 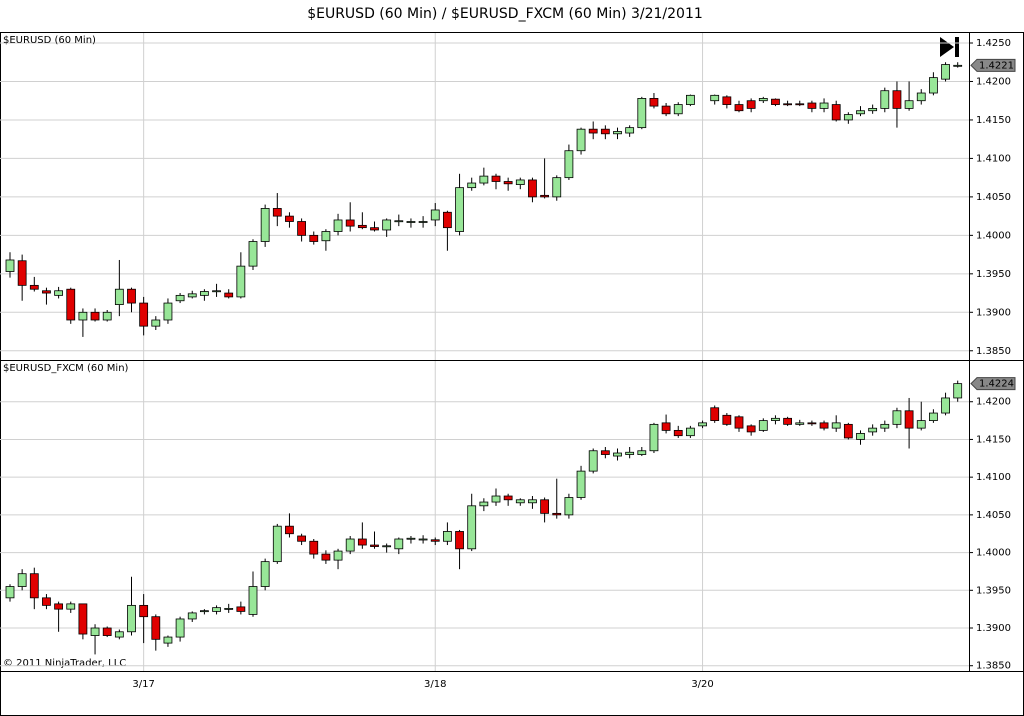 What do you see at coordinates (947, 47) in the screenshot?
I see `play-icon` at bounding box center [947, 47].